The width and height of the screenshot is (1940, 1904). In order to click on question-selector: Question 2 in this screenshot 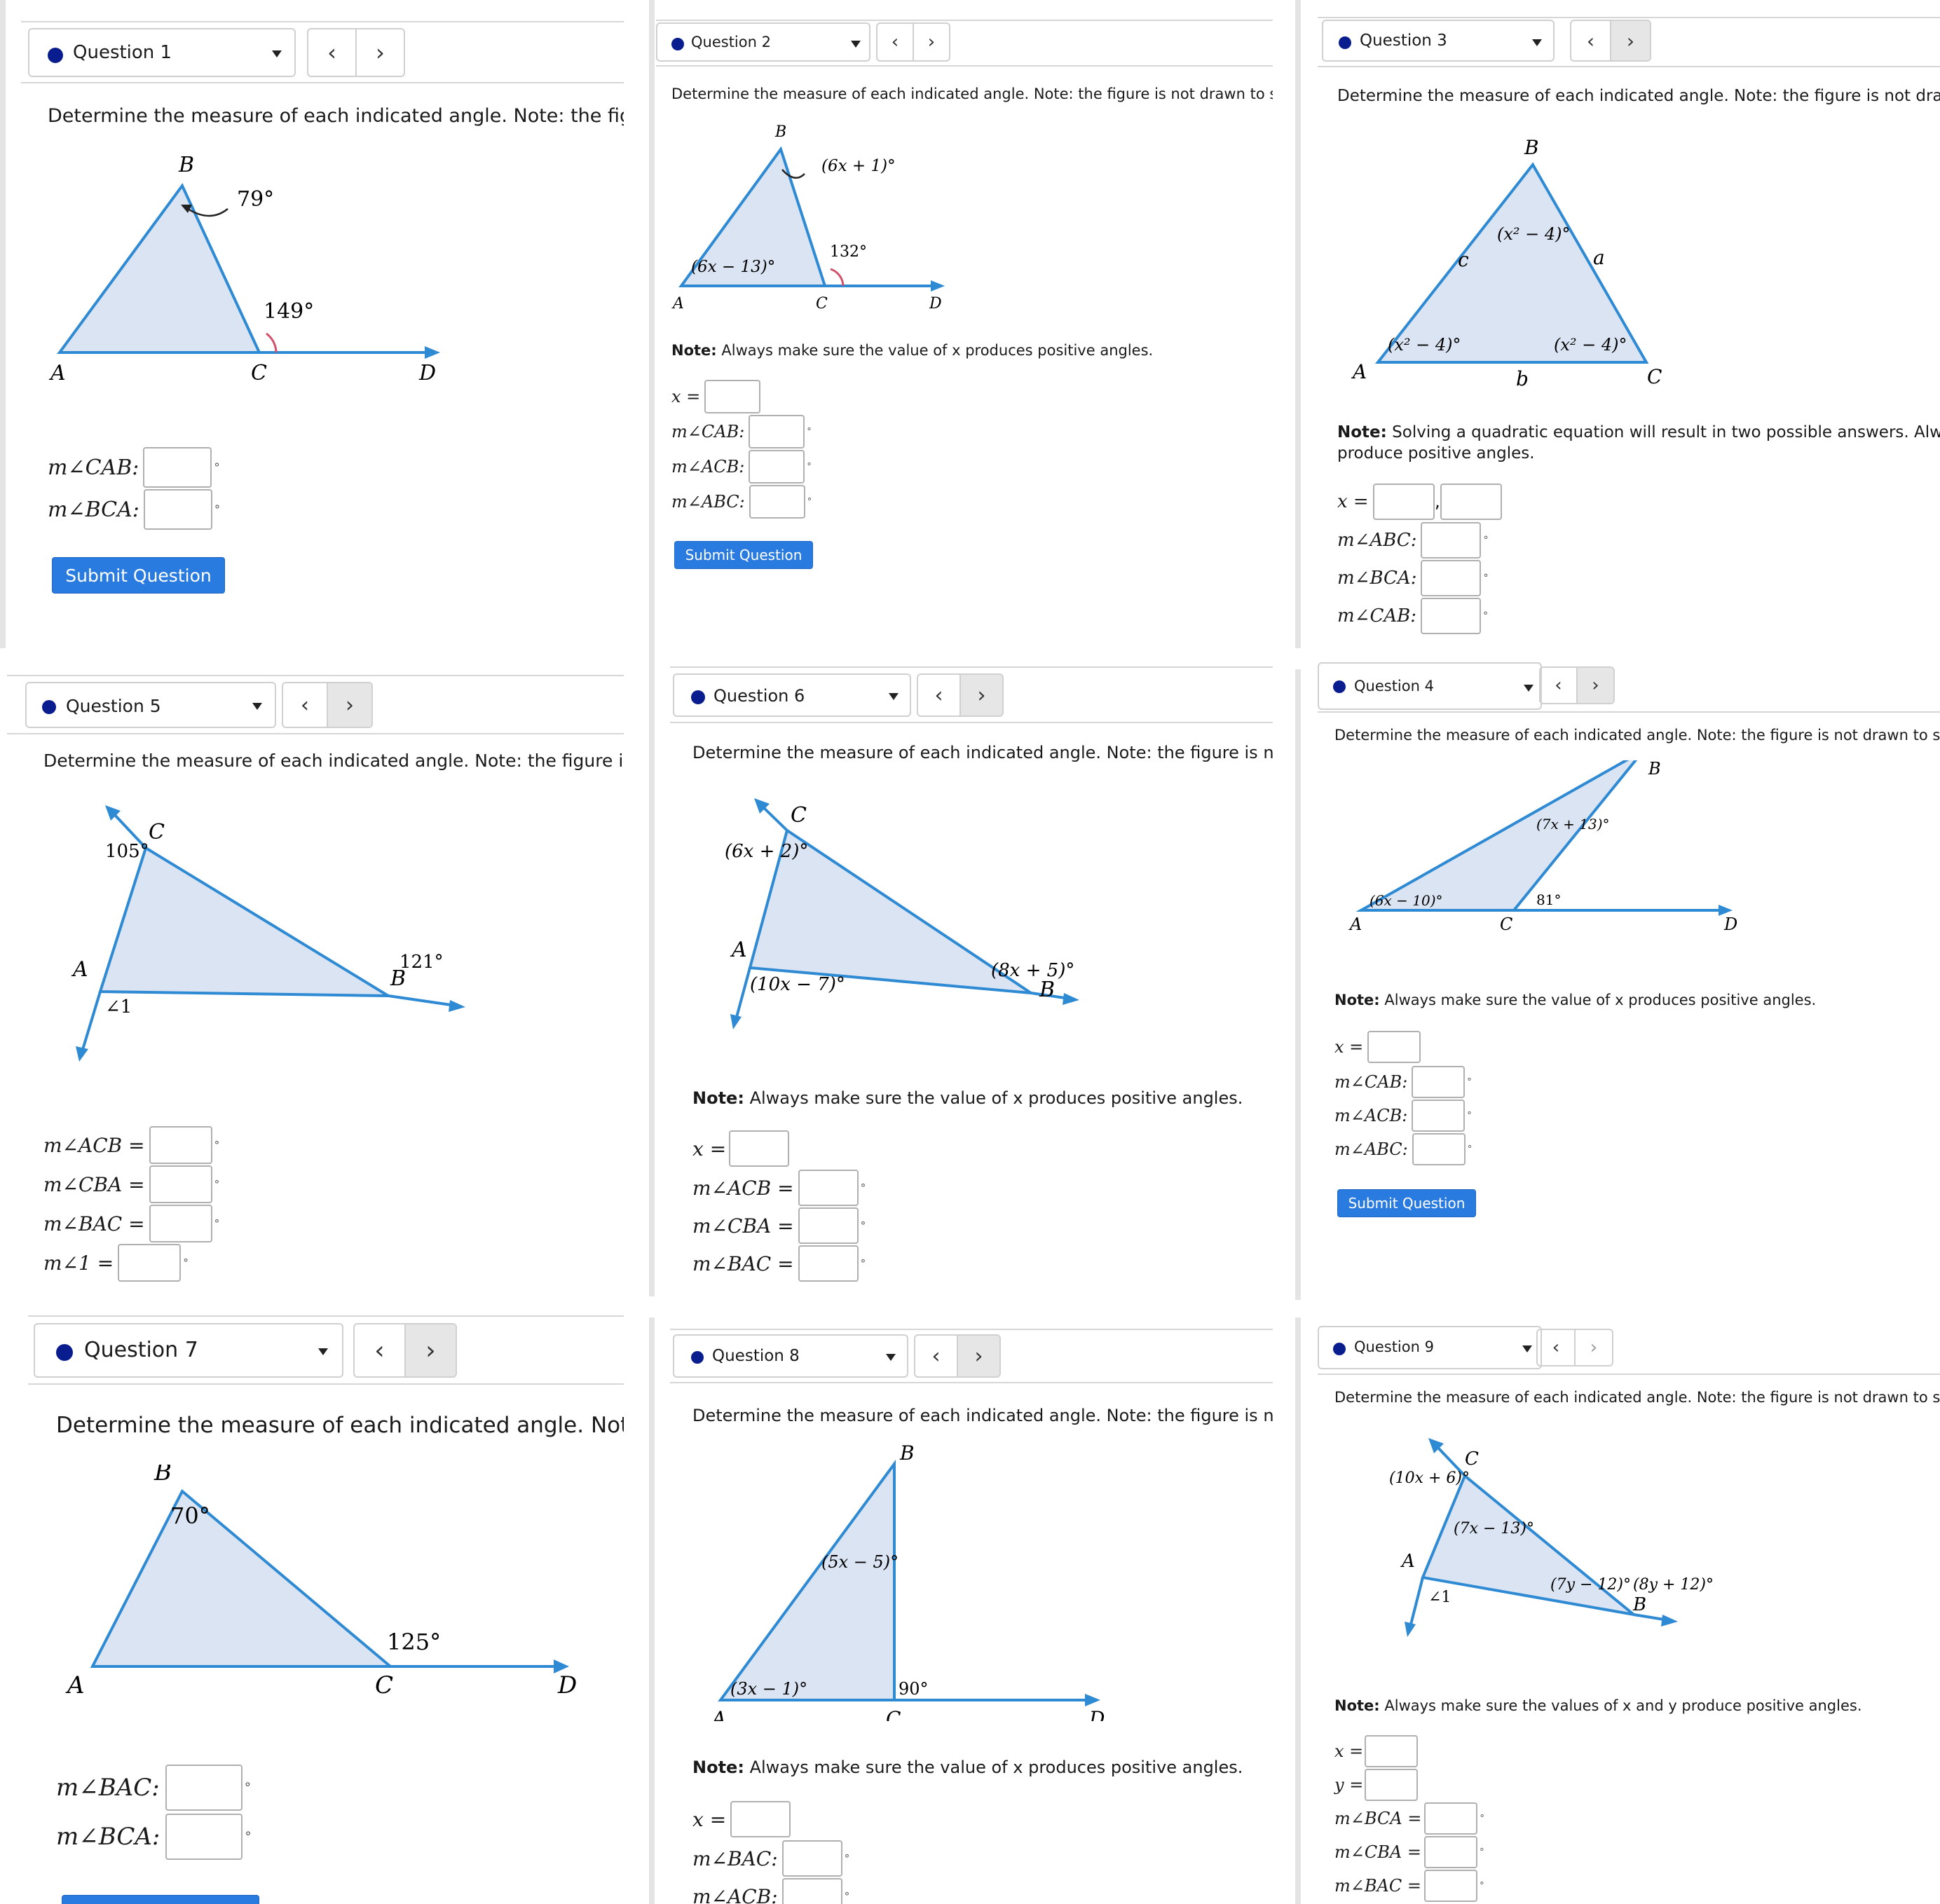, I will do `click(763, 42)`.